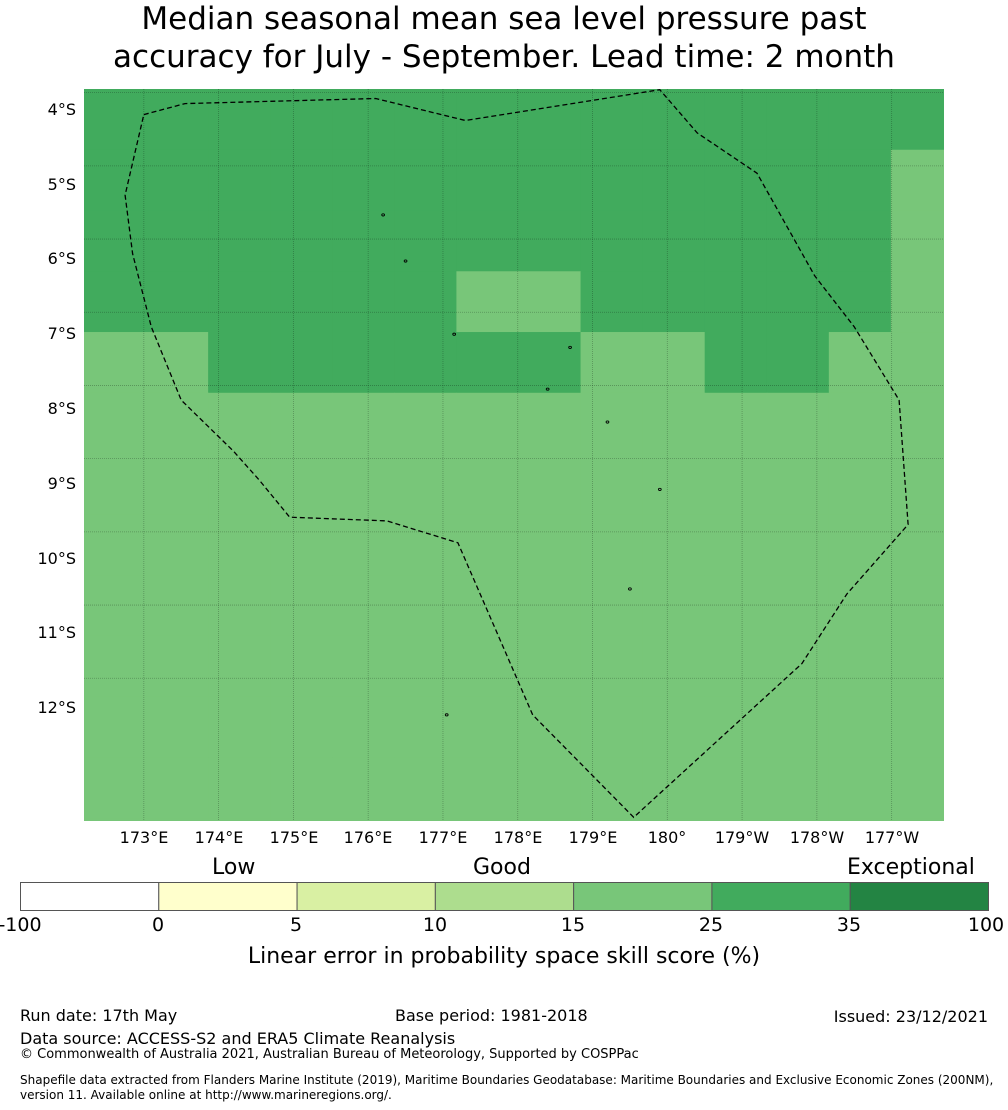 This screenshot has height=1110, width=1008. Describe the element at coordinates (61, 408) in the screenshot. I see `lat-label: 8°S` at that location.